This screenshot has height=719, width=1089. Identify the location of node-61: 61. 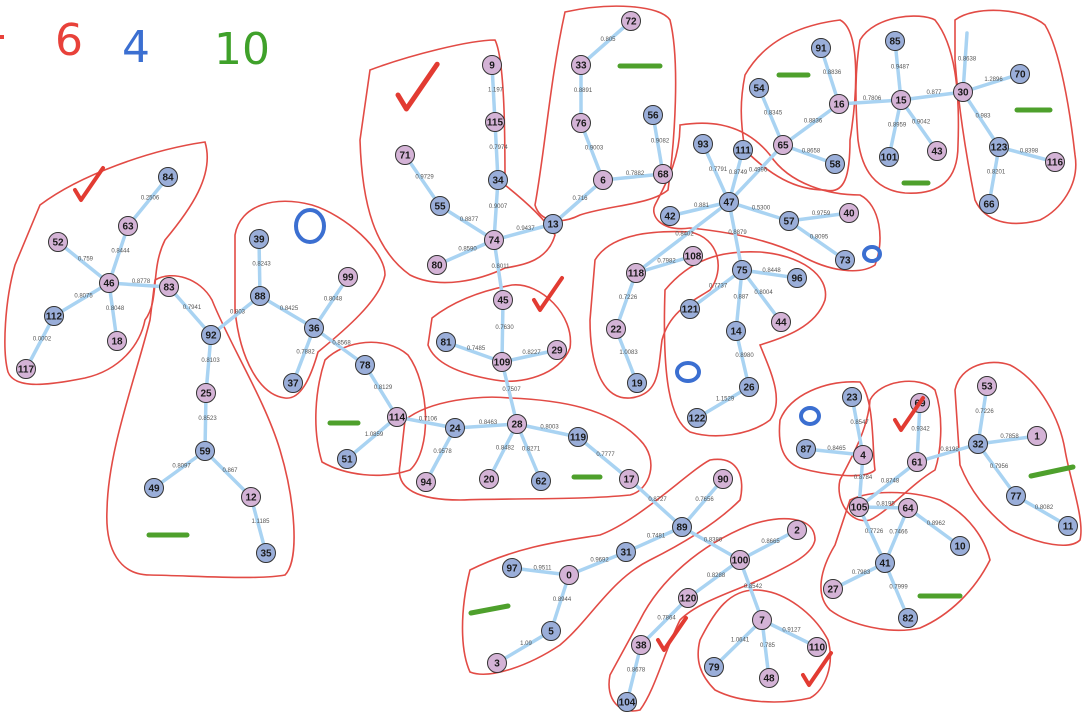
(917, 462).